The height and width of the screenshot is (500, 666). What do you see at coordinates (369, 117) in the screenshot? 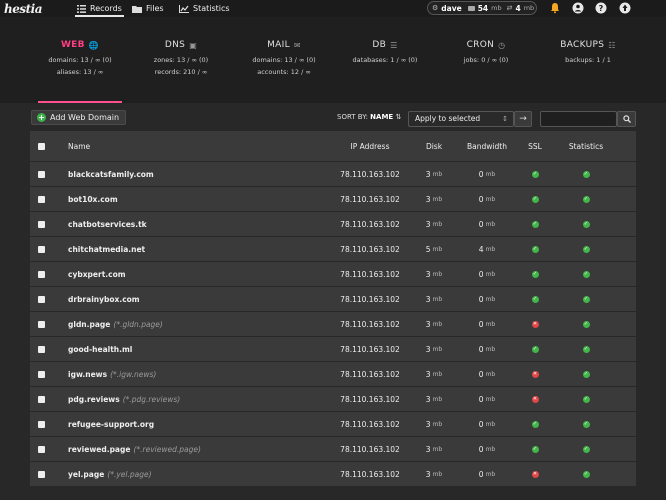
I see `sort-by: SORT BY: NAME ⇅` at bounding box center [369, 117].